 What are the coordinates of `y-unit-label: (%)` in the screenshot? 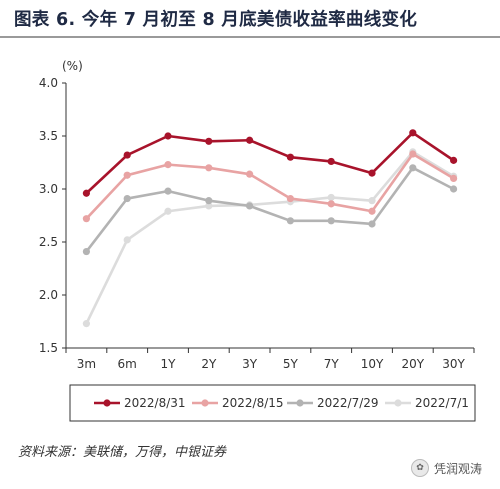 It's located at (72, 66).